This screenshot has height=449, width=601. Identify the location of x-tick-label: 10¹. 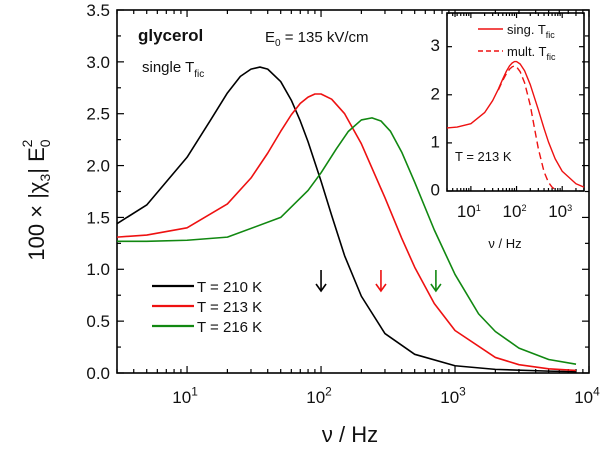
(185, 395).